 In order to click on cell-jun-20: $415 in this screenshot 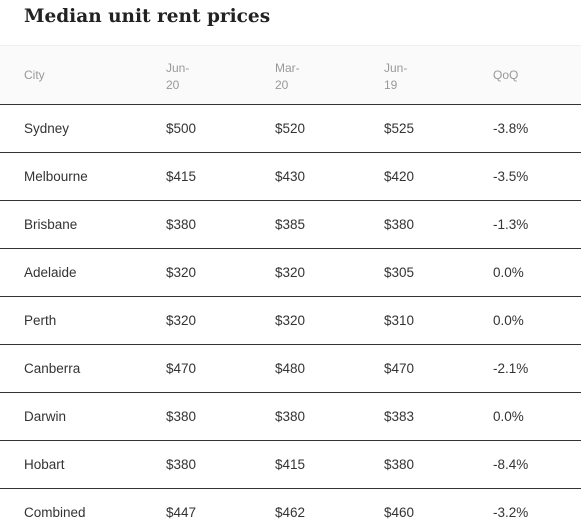, I will do `click(181, 176)`.